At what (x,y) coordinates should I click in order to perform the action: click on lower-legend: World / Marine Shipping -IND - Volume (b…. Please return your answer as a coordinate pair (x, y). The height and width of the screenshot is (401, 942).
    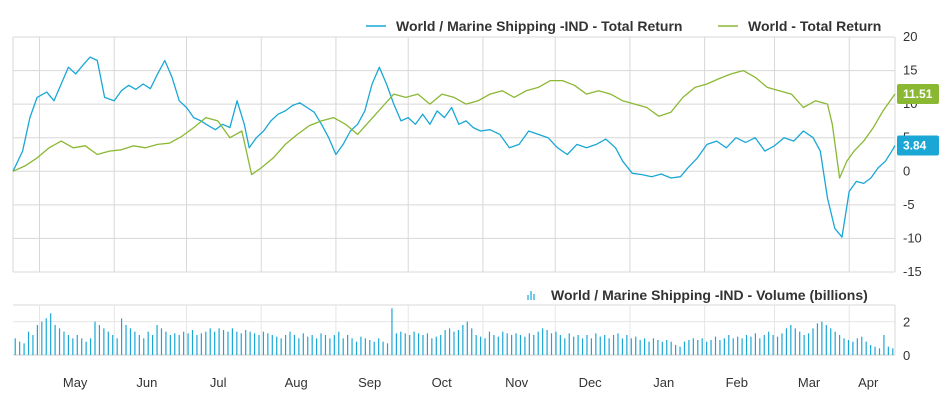
    Looking at the image, I should click on (697, 295).